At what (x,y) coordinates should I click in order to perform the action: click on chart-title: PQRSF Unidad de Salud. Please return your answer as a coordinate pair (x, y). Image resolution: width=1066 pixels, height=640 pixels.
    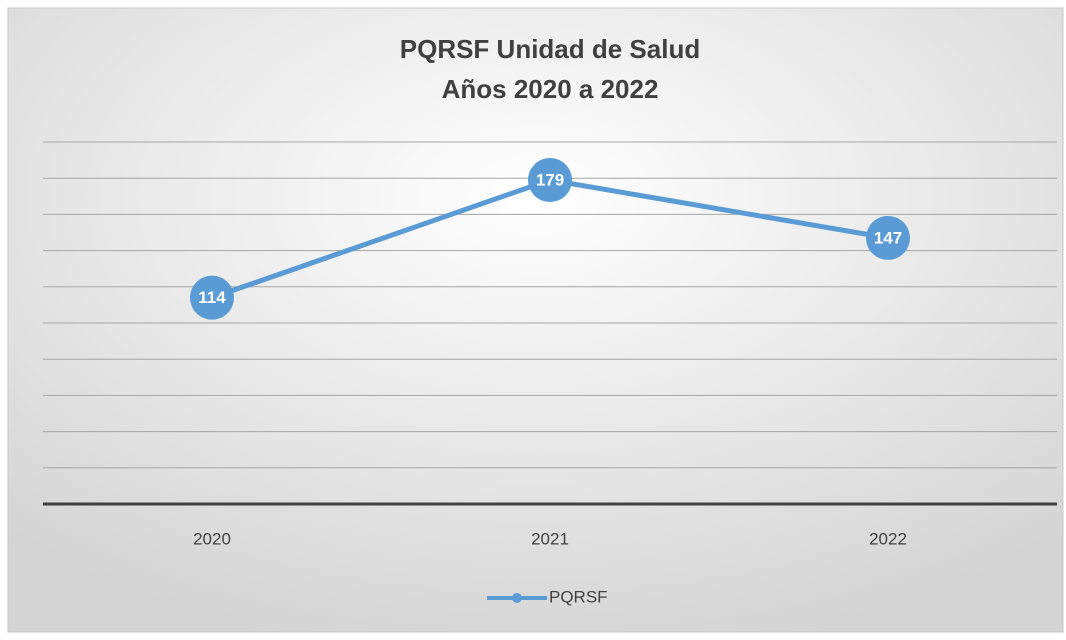
    Looking at the image, I should click on (550, 49).